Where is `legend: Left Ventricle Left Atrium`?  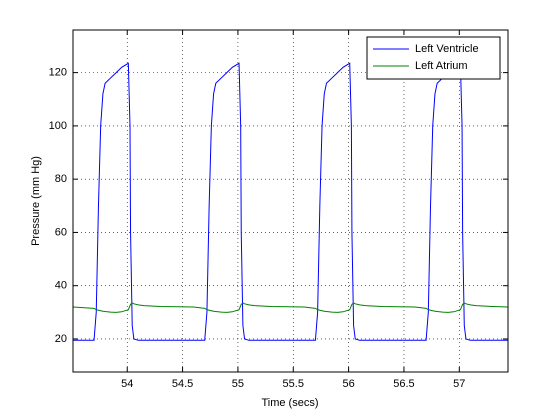
legend: Left Ventricle Left Atrium is located at coordinates (433, 58).